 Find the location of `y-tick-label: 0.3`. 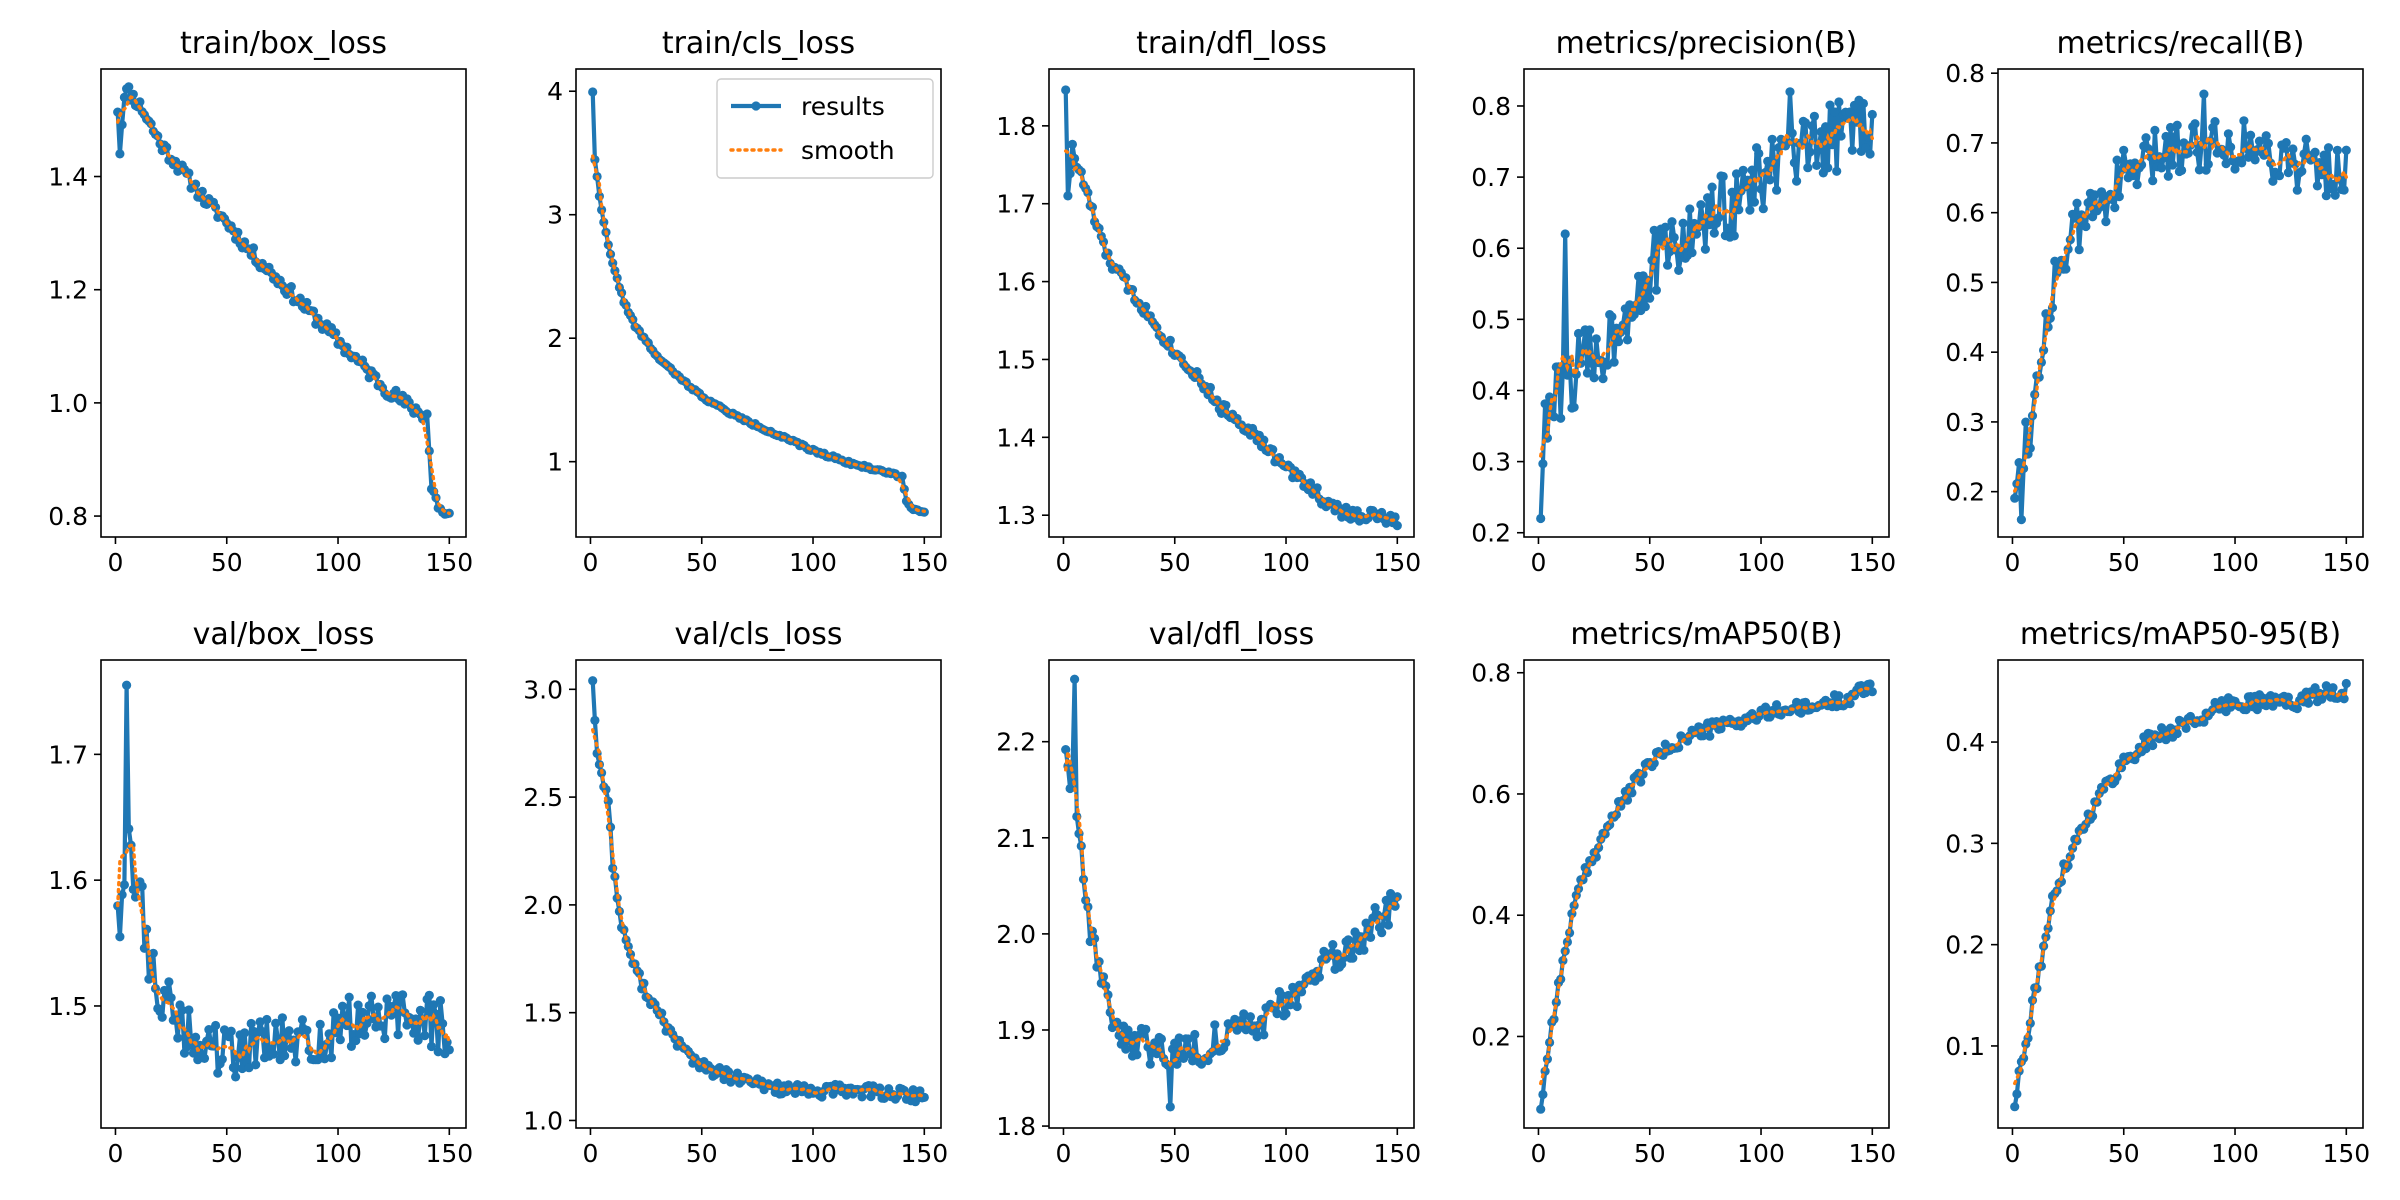

y-tick-label: 0.3 is located at coordinates (1965, 843).